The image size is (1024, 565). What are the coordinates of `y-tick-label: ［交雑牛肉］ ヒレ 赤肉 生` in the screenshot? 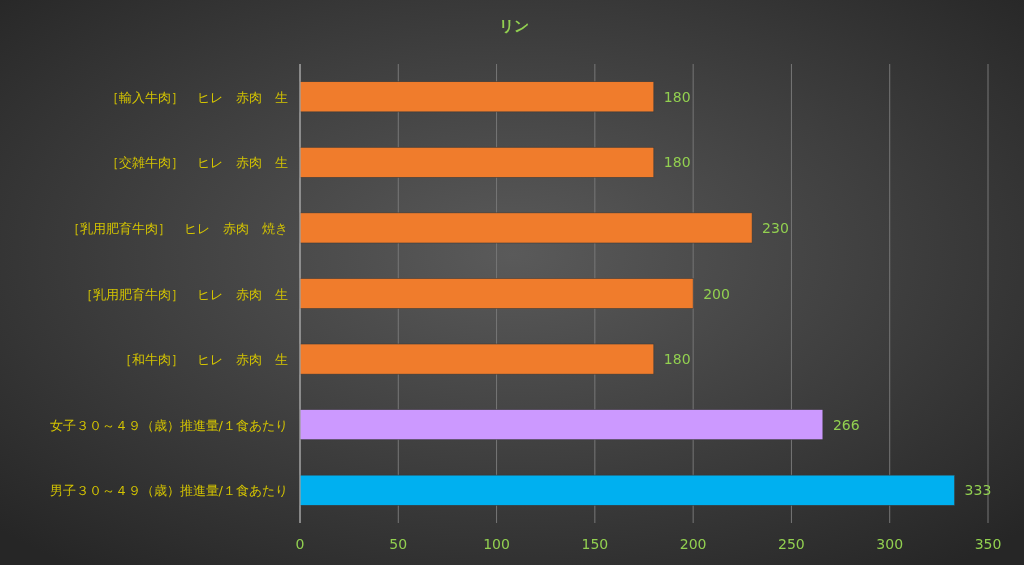 It's located at (197, 163).